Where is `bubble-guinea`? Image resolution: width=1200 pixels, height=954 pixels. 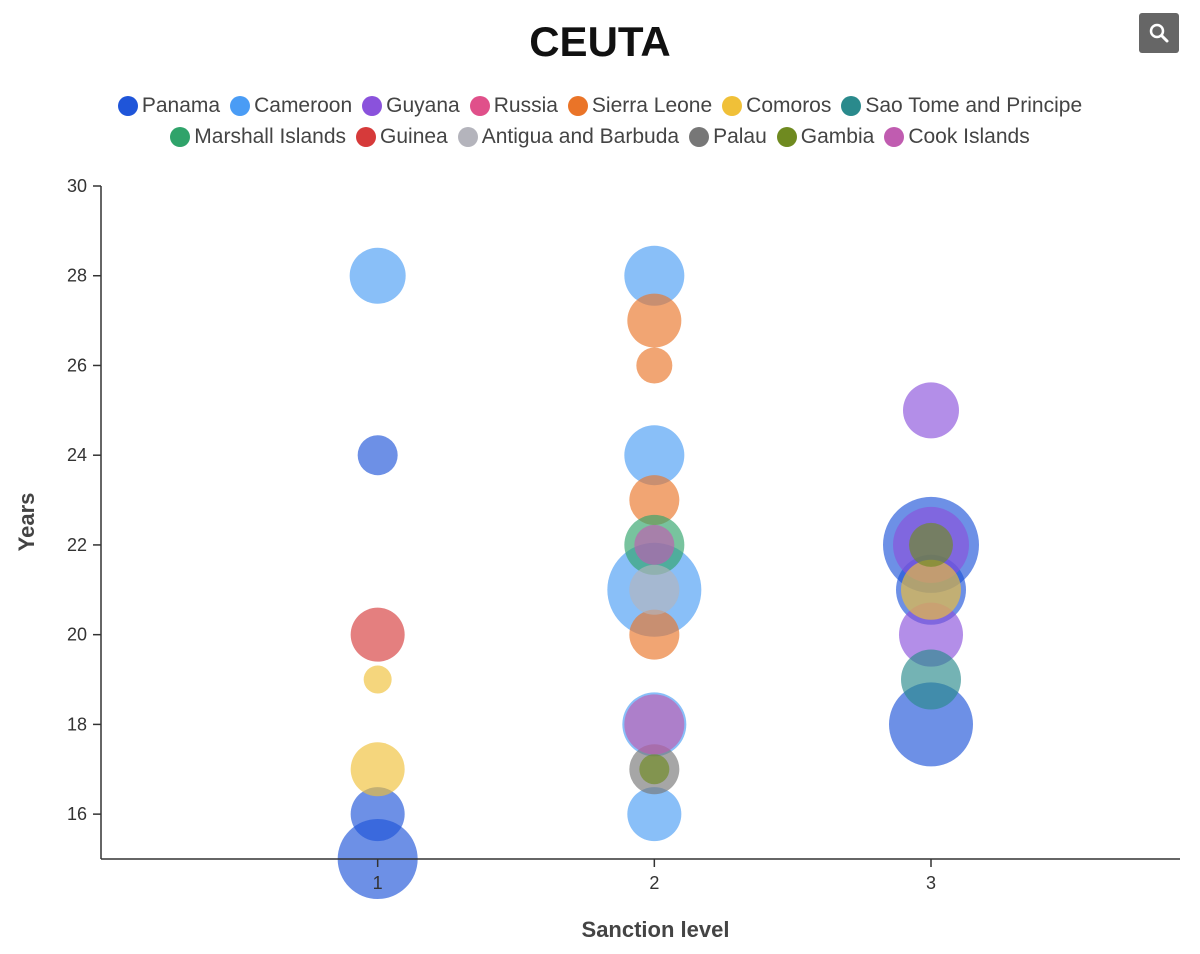
bubble-guinea is located at coordinates (377, 634).